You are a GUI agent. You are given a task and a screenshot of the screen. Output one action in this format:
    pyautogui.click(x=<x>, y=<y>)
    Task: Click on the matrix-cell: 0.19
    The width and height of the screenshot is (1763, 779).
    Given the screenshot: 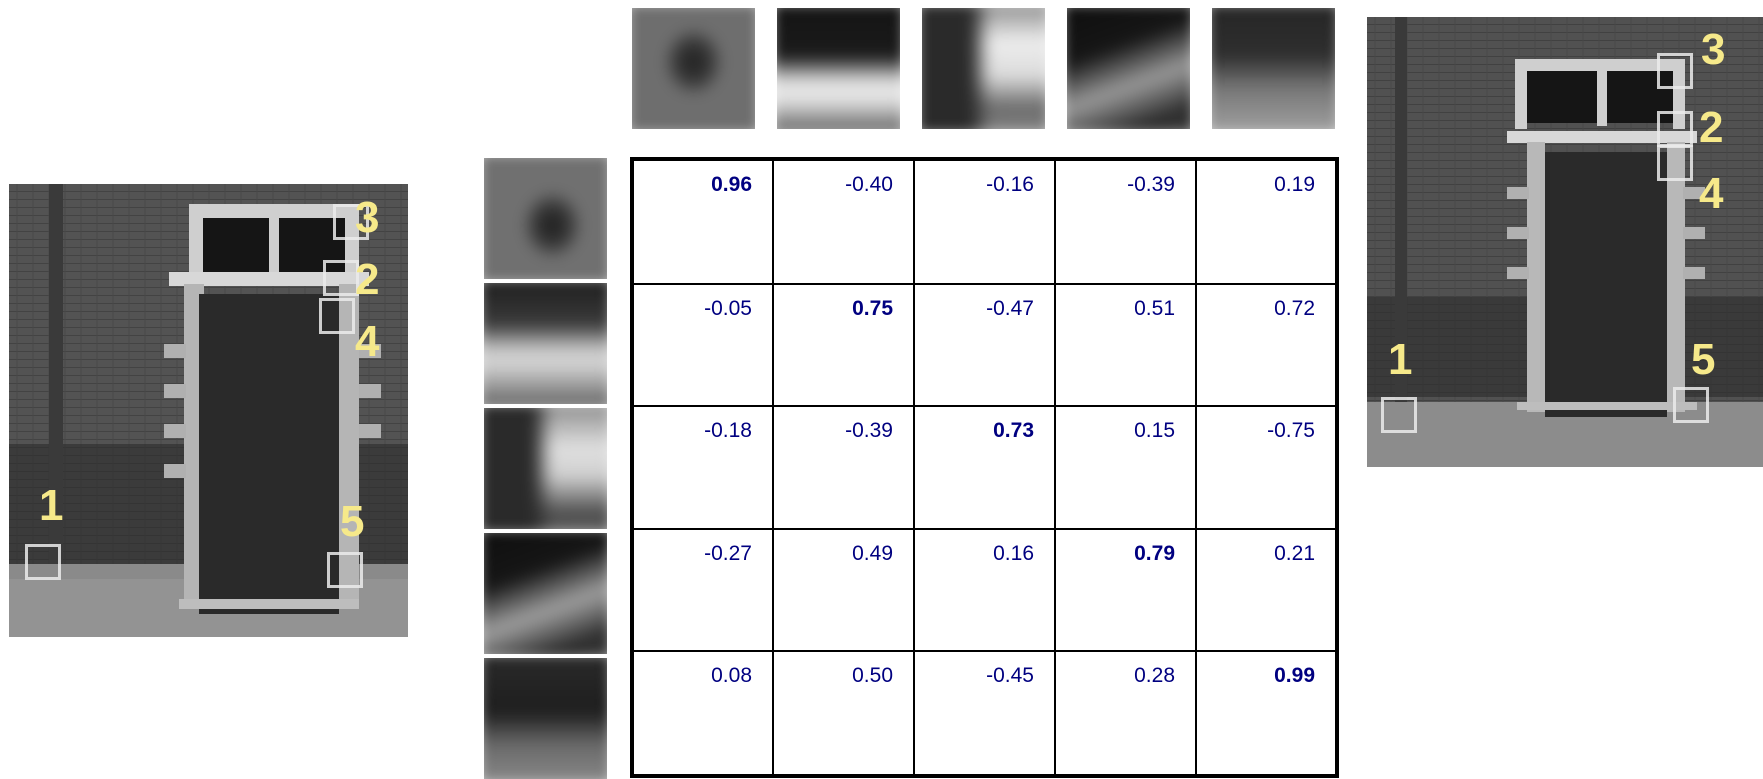 What is the action you would take?
    pyautogui.click(x=1266, y=221)
    